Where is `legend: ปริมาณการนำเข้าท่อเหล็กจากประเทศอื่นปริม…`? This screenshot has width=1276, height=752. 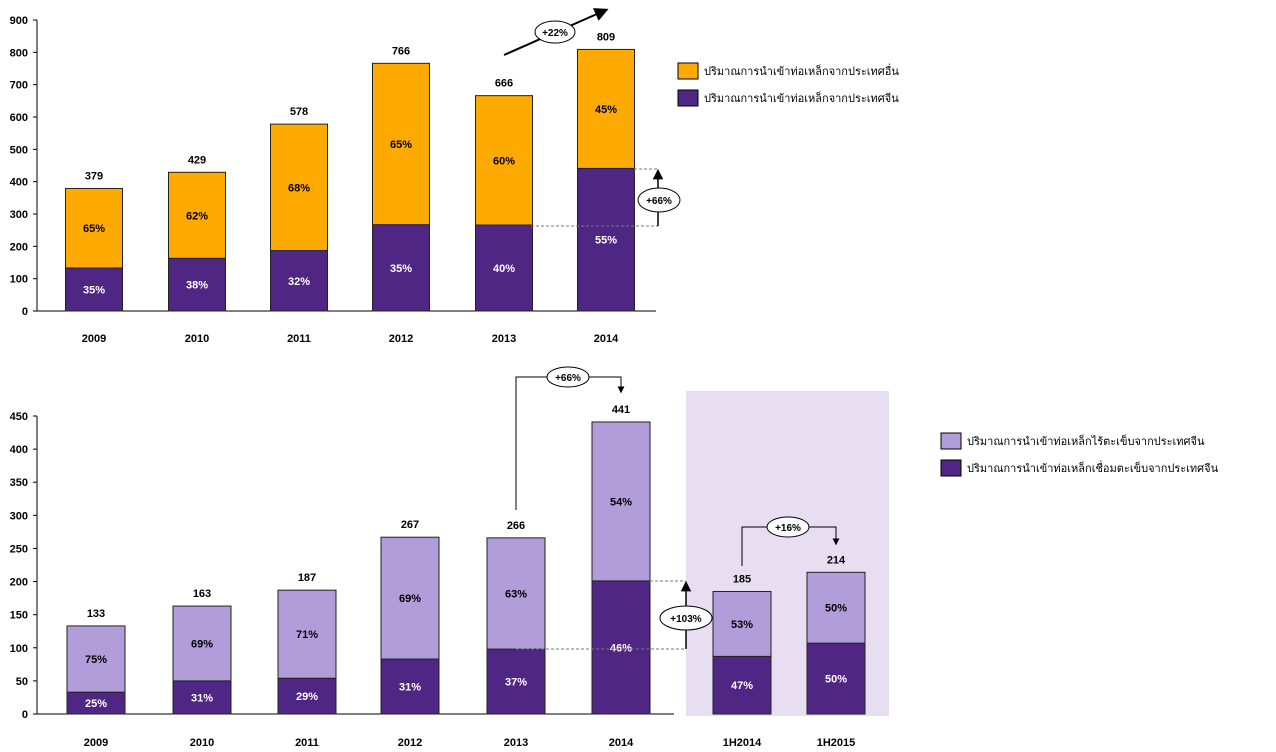 legend: ปริมาณการนำเข้าท่อเหล็กจากประเทศอื่นปริม… is located at coordinates (788, 84).